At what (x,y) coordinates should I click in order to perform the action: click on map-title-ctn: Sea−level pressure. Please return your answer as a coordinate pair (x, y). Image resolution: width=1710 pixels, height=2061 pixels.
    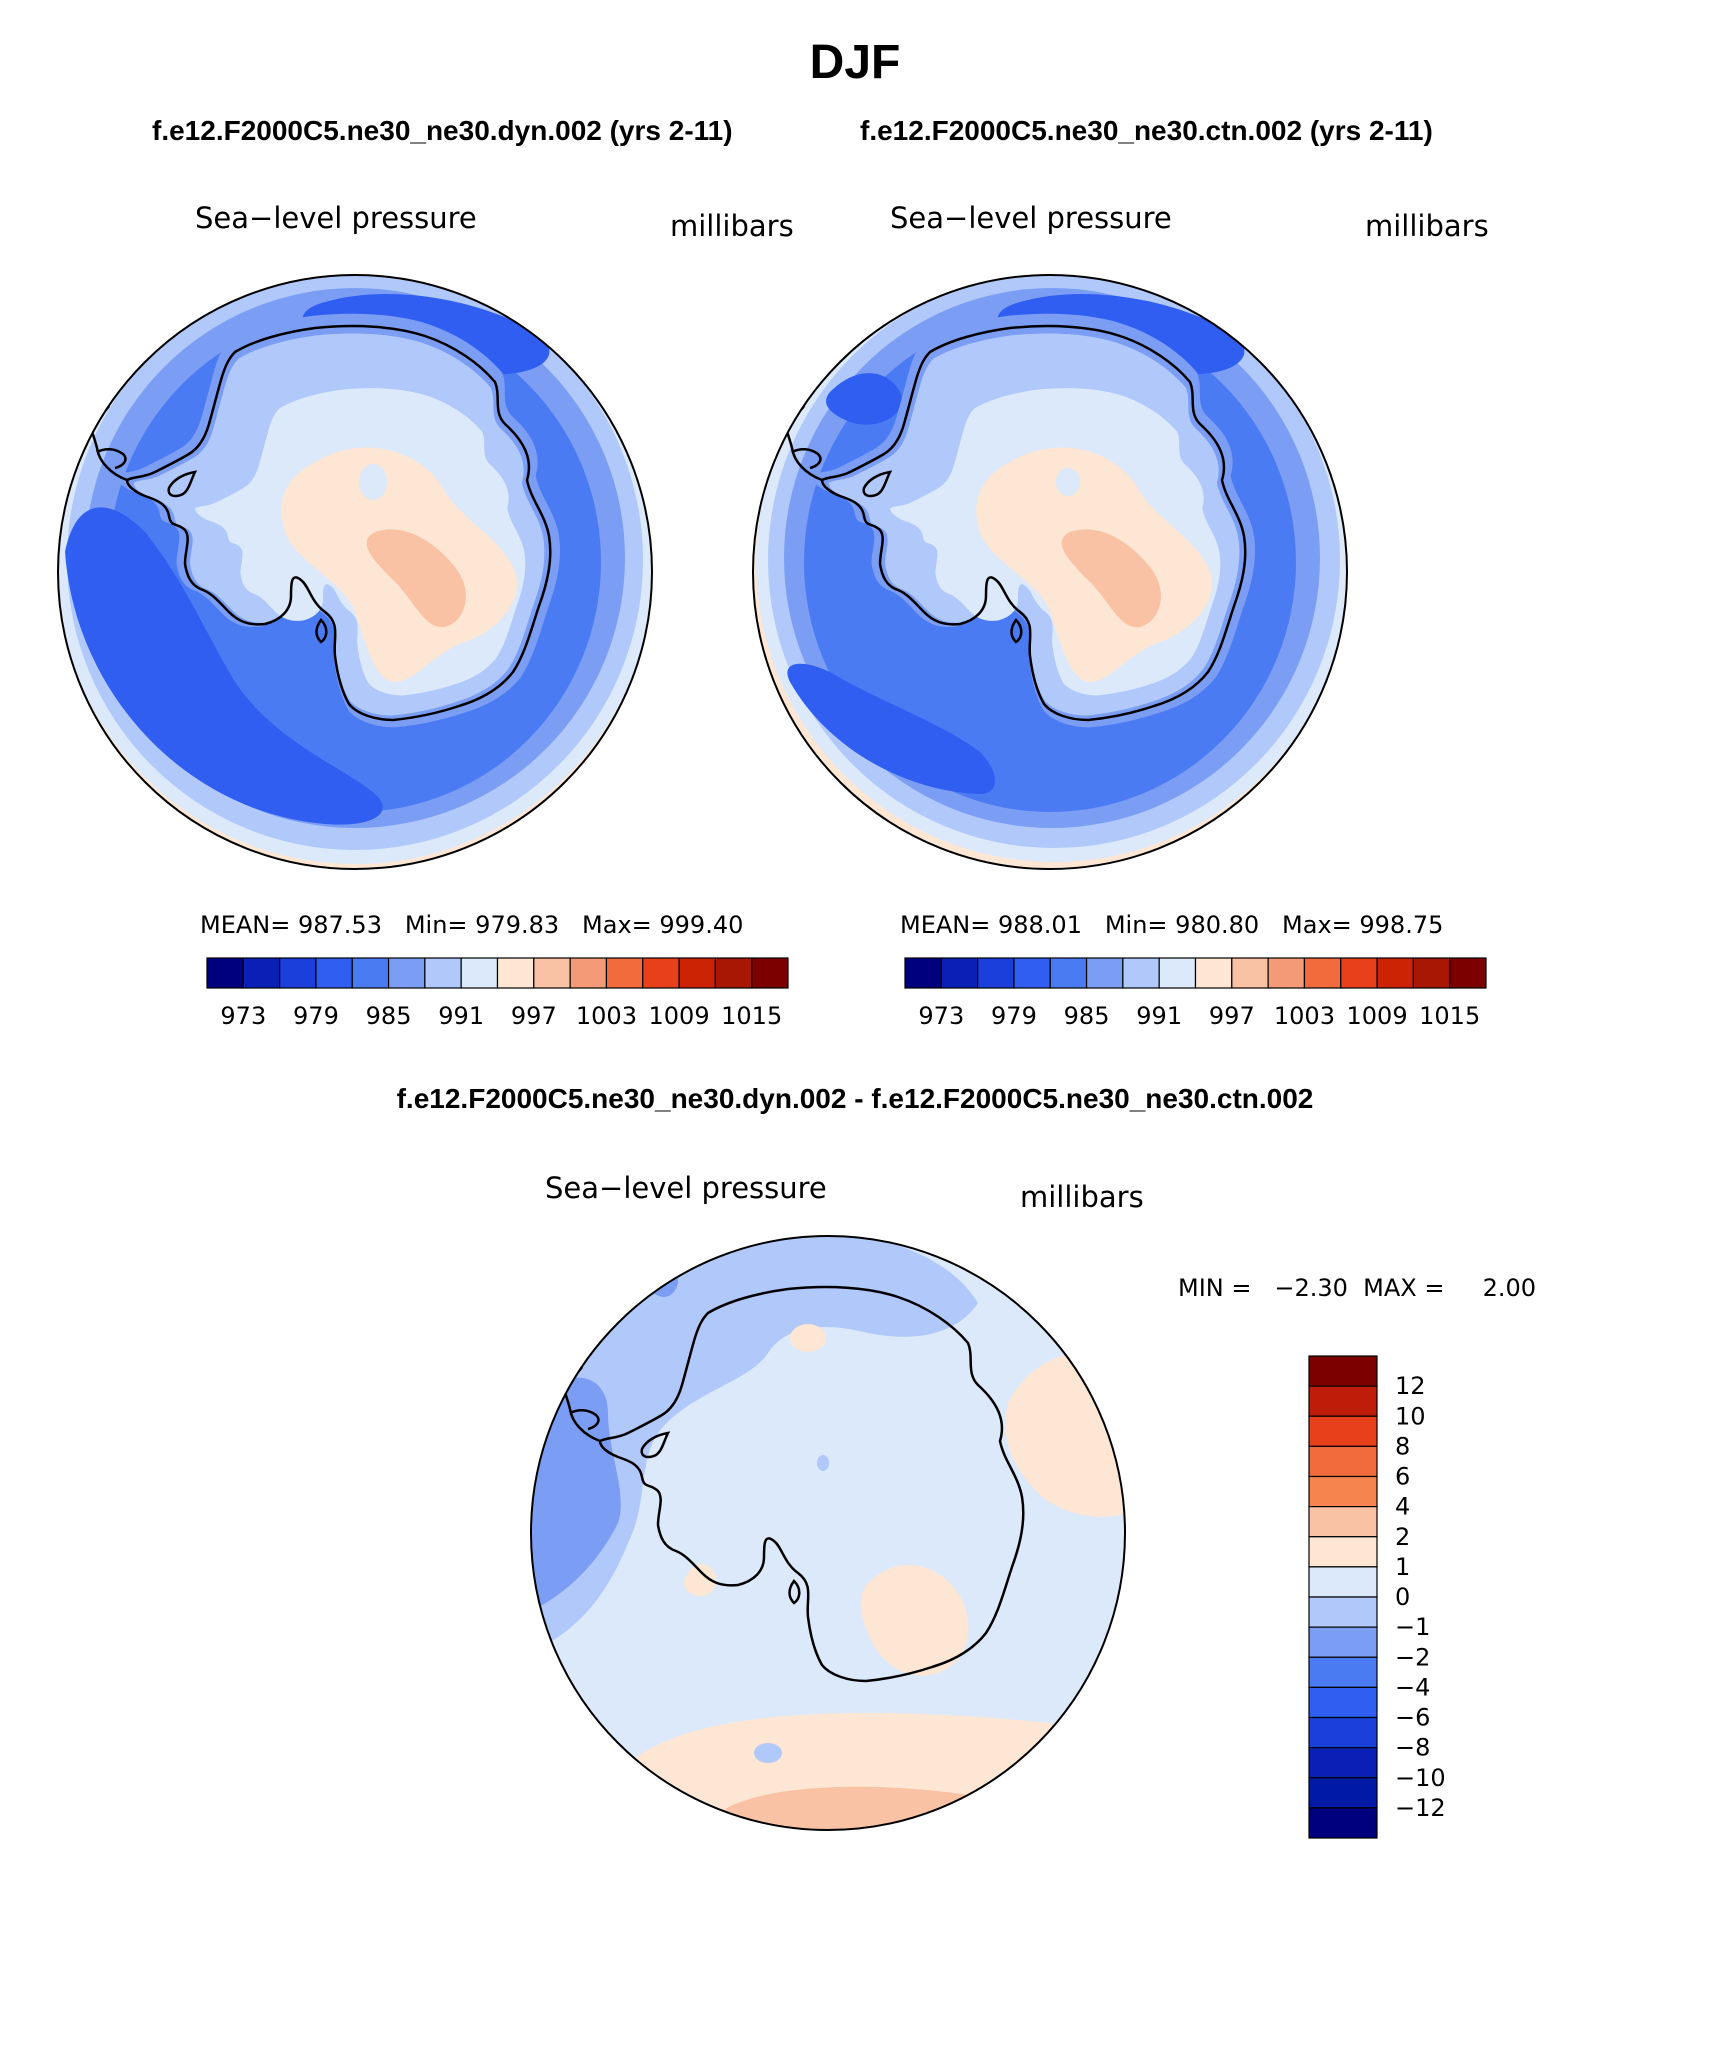
    Looking at the image, I should click on (1031, 218).